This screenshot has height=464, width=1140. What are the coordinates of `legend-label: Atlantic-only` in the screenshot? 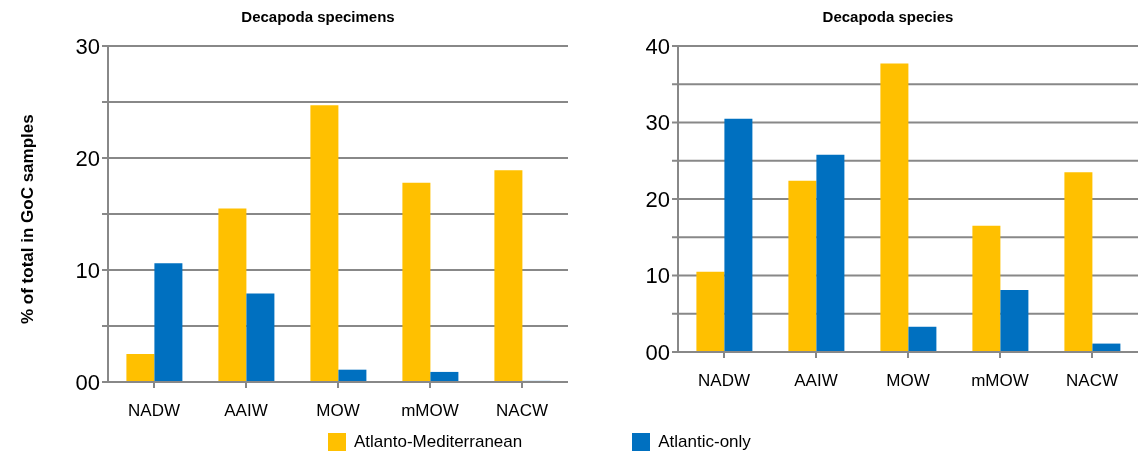 It's located at (704, 442).